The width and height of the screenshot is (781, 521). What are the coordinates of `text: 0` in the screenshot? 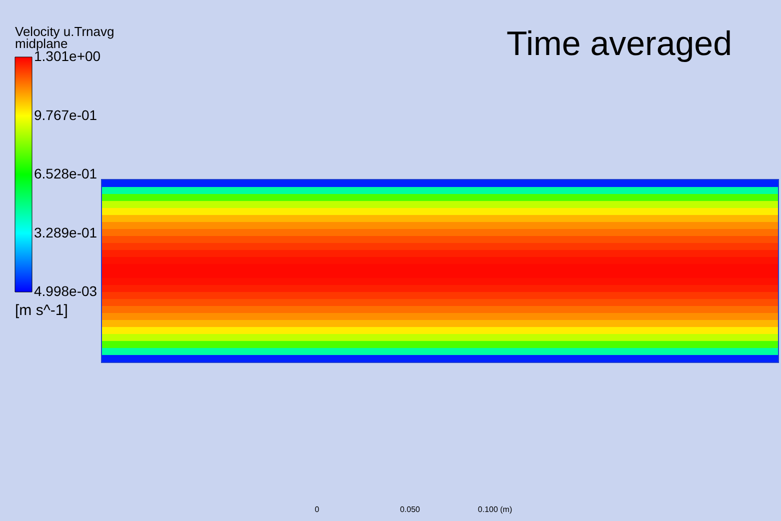 It's located at (317, 509).